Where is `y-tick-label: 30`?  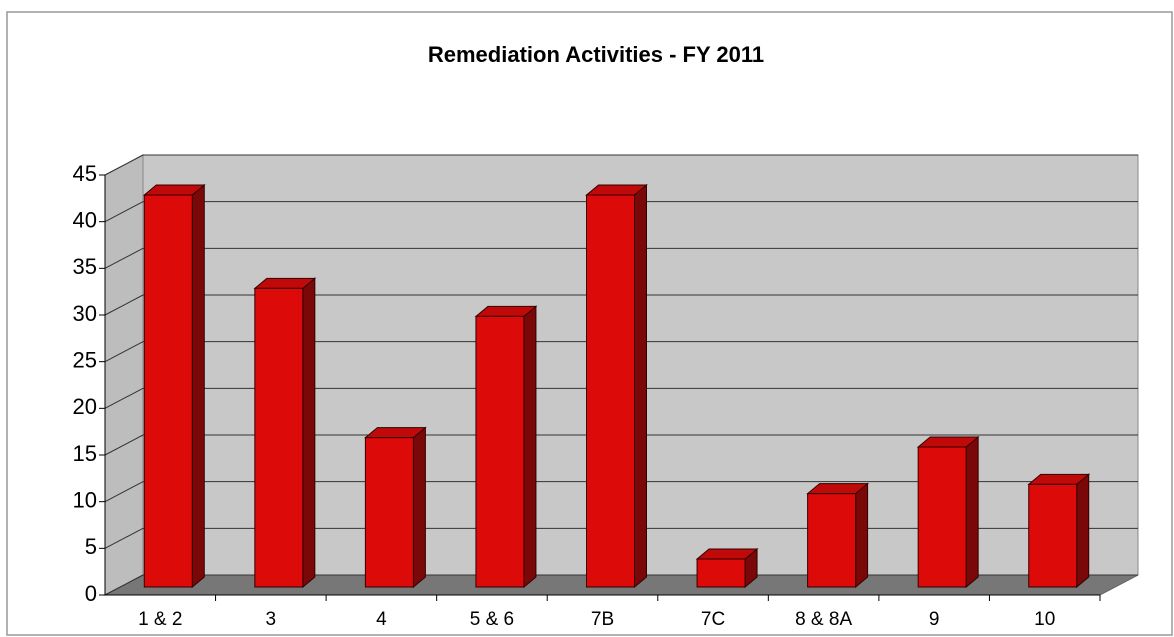 y-tick-label: 30 is located at coordinates (85, 313).